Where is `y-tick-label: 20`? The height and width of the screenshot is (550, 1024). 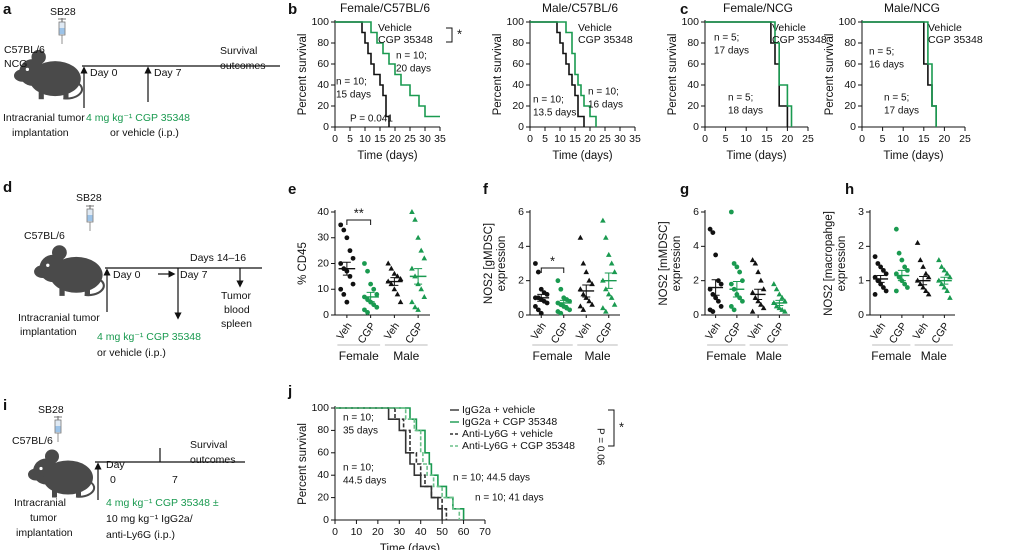
y-tick-label: 20 is located at coordinates (323, 497).